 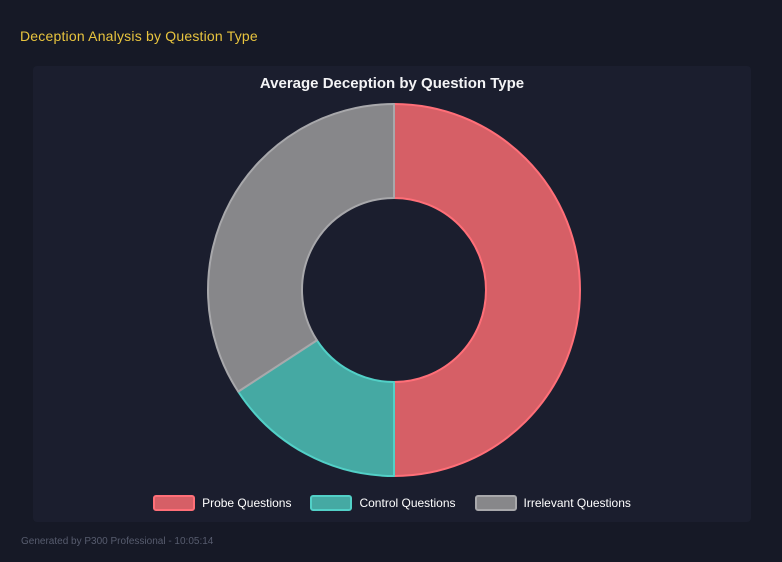 I want to click on legend-label: Control Questions, so click(x=407, y=503).